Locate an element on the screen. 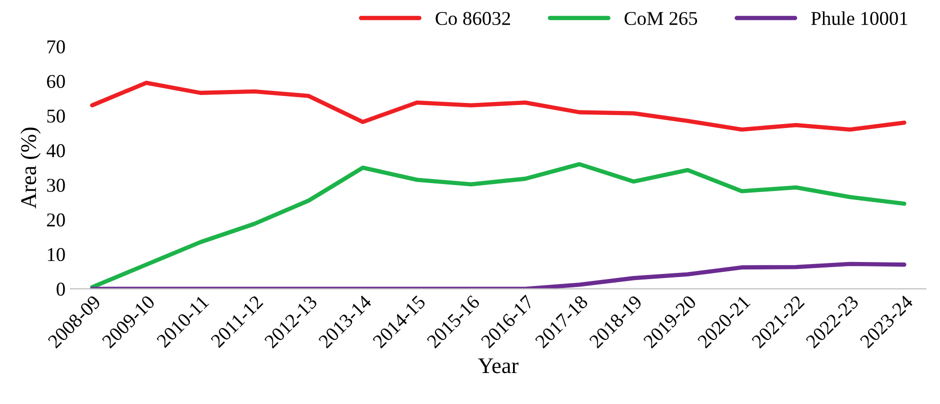  y-tick-label: 70 is located at coordinates (56, 47).